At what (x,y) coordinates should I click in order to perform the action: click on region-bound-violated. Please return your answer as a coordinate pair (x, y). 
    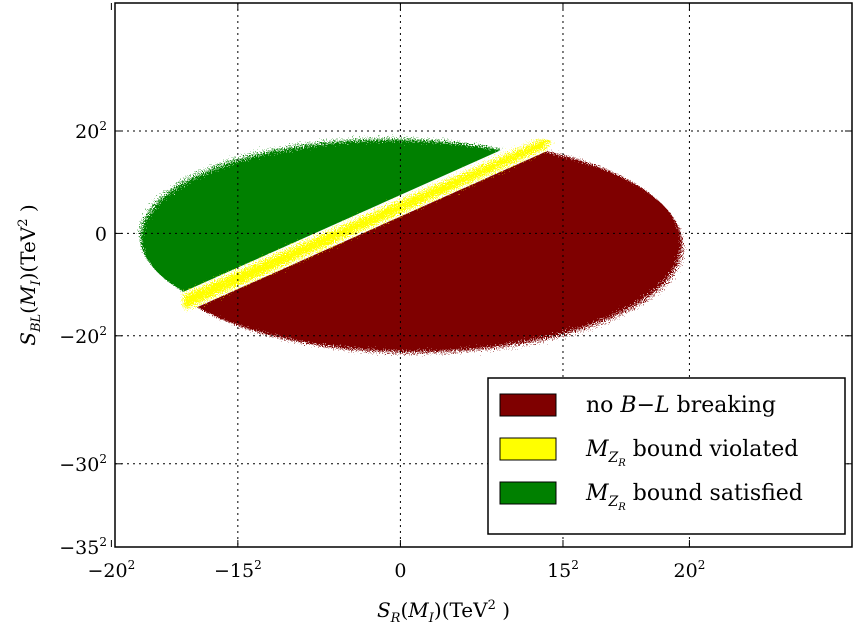
    Looking at the image, I should click on (369, 222).